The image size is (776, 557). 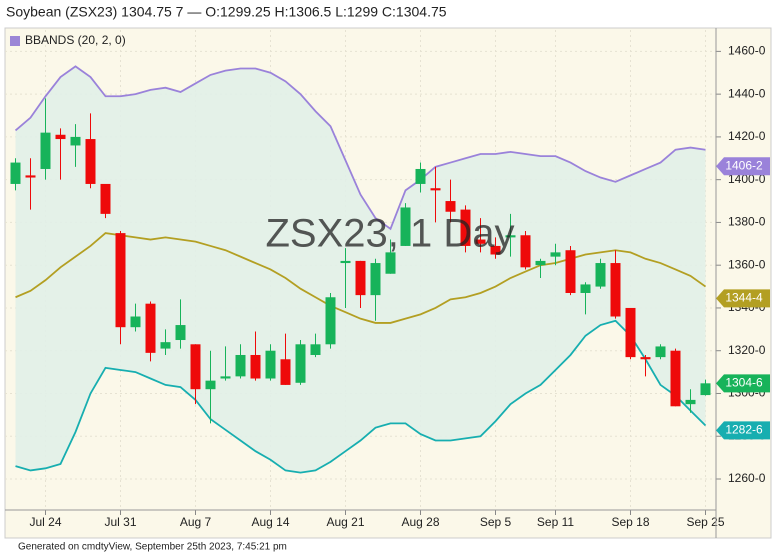 What do you see at coordinates (345, 522) in the screenshot?
I see `x-tick-label: Aug 21` at bounding box center [345, 522].